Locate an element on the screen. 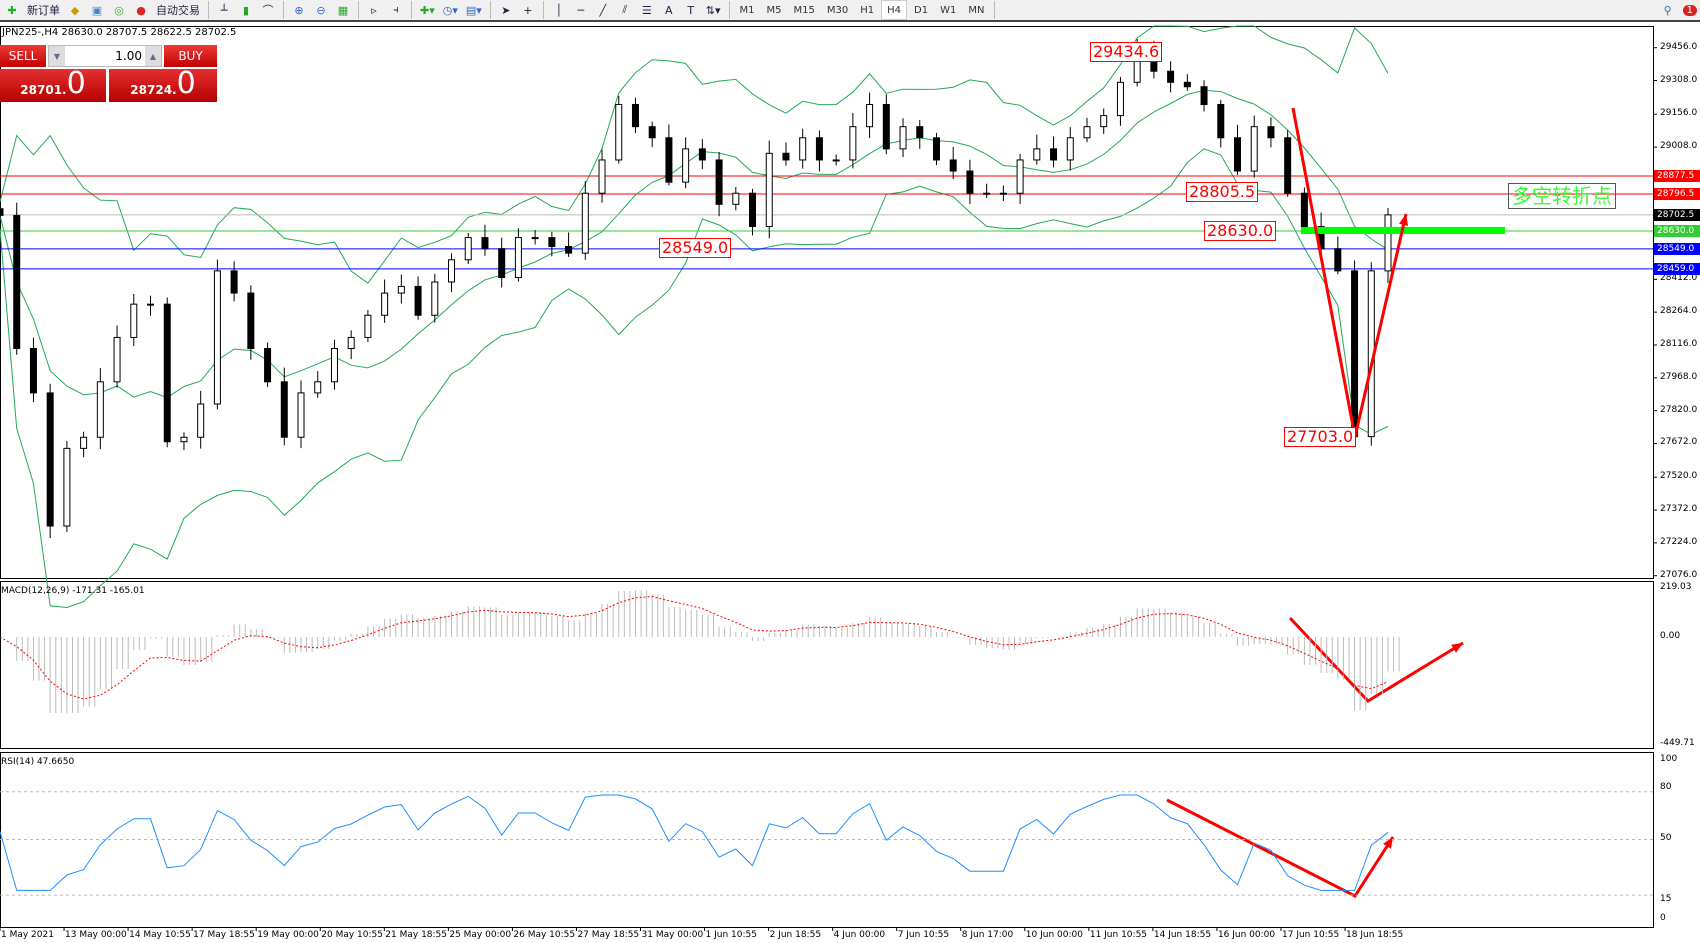 The height and width of the screenshot is (943, 1700). price-axis-label: 28412.0 is located at coordinates (1679, 278).